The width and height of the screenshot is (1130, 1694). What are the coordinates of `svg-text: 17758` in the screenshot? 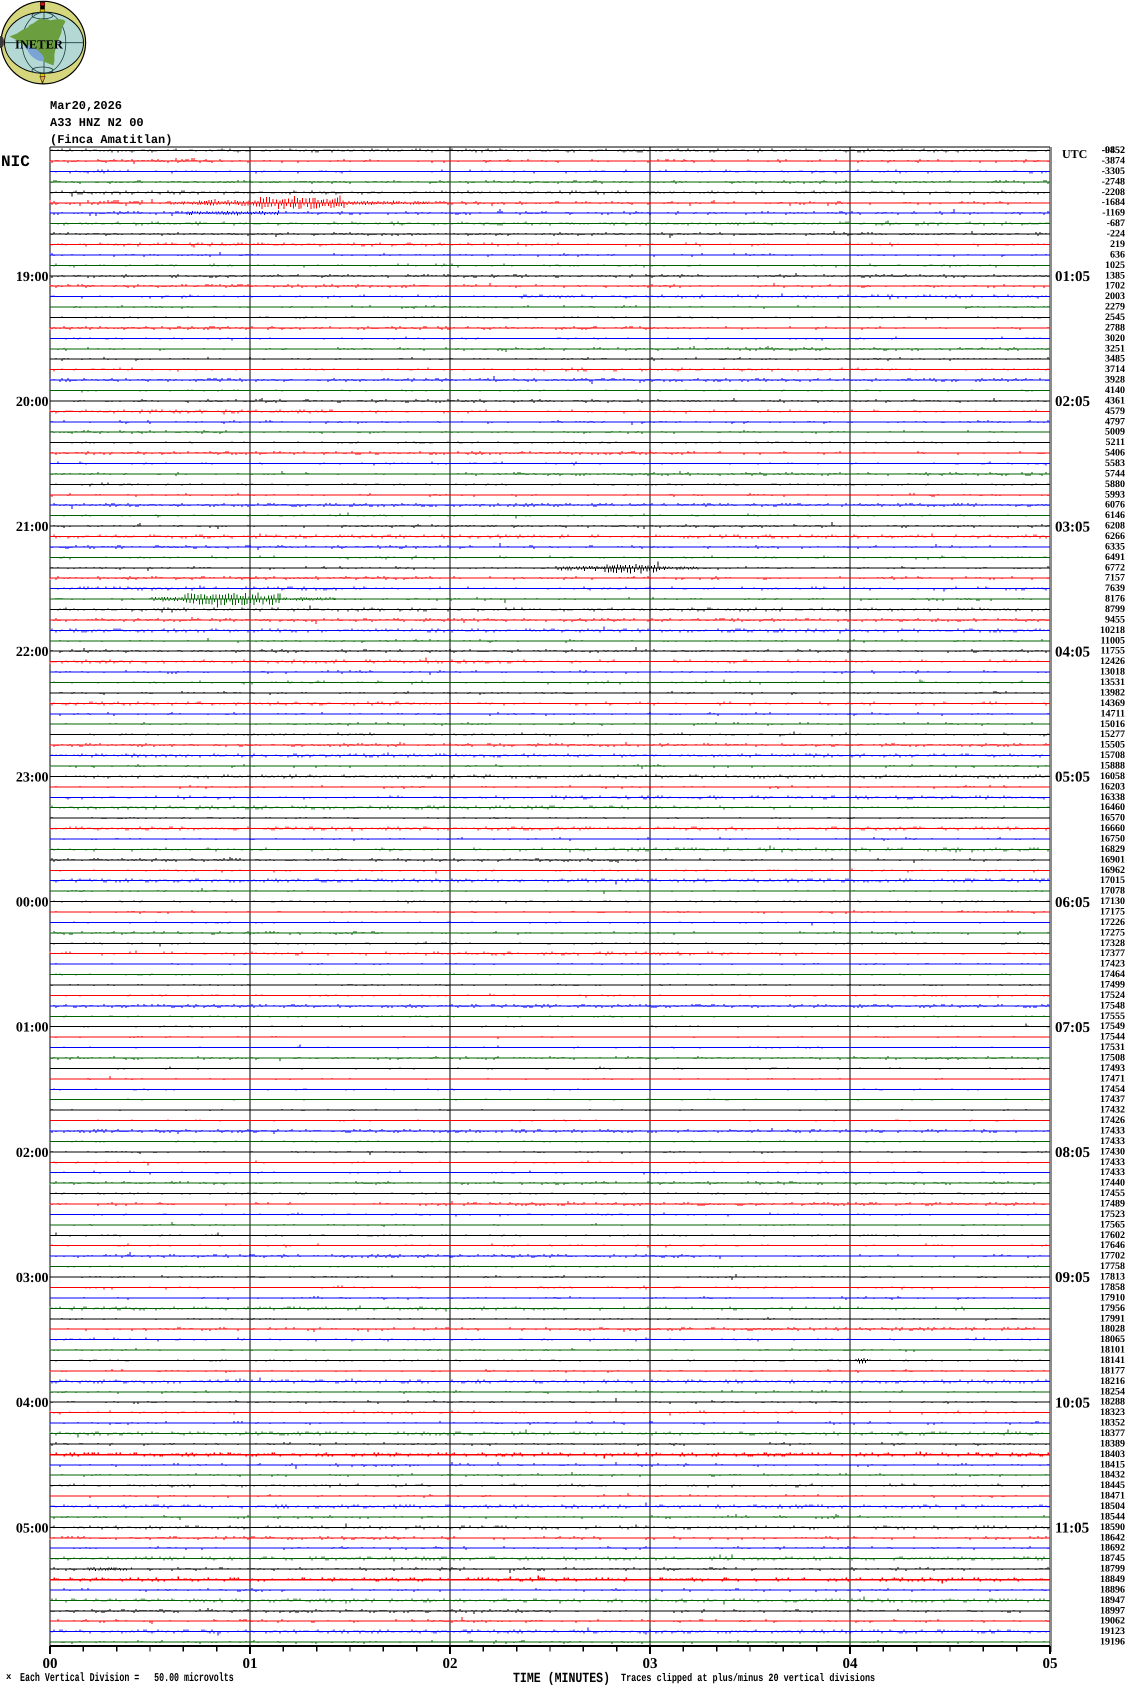 It's located at (1112, 1266).